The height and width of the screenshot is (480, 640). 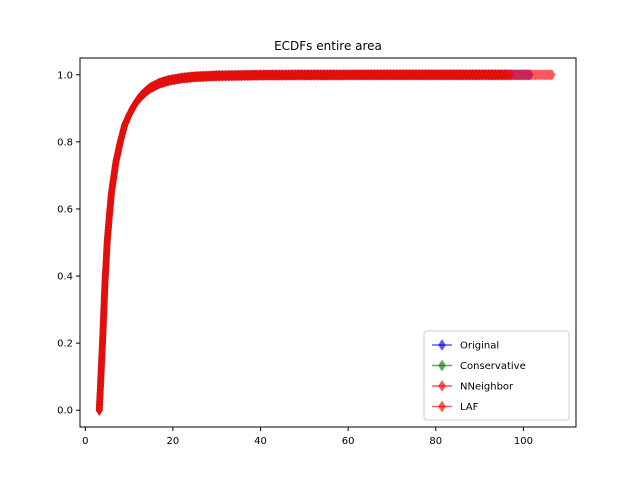 What do you see at coordinates (65, 75) in the screenshot?
I see `y-tick-label: 1.0` at bounding box center [65, 75].